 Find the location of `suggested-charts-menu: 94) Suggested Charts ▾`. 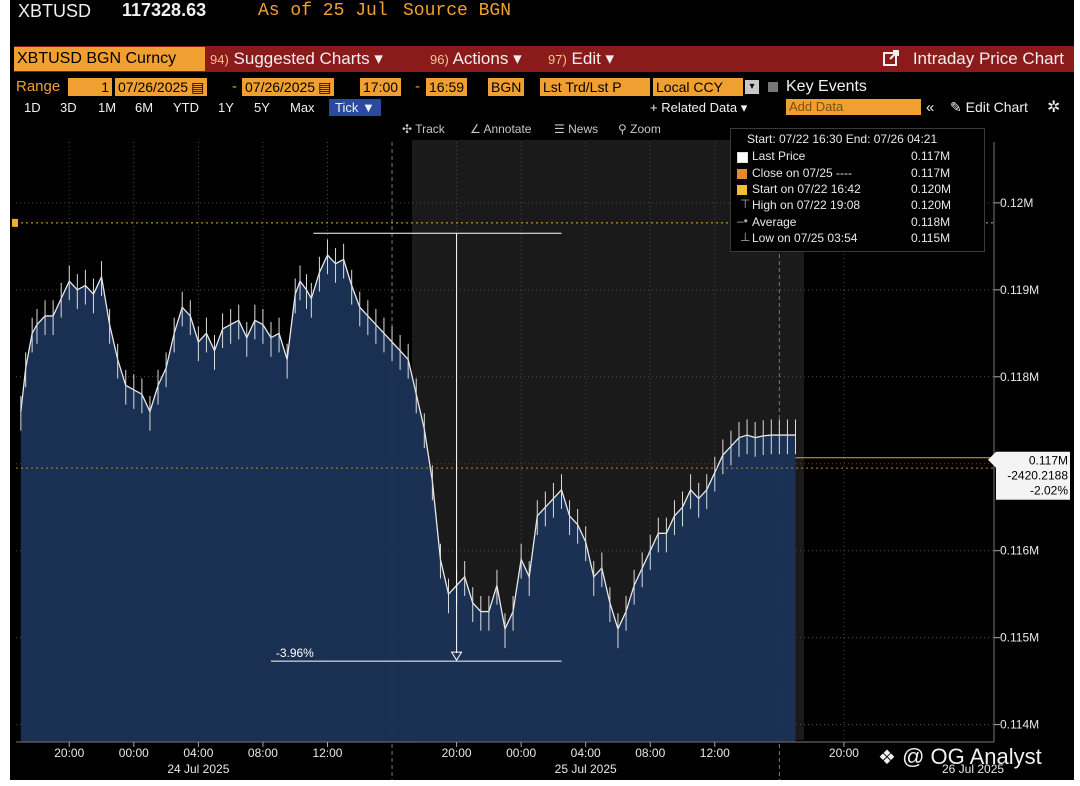

suggested-charts-menu: 94) Suggested Charts ▾ is located at coordinates (296, 59).